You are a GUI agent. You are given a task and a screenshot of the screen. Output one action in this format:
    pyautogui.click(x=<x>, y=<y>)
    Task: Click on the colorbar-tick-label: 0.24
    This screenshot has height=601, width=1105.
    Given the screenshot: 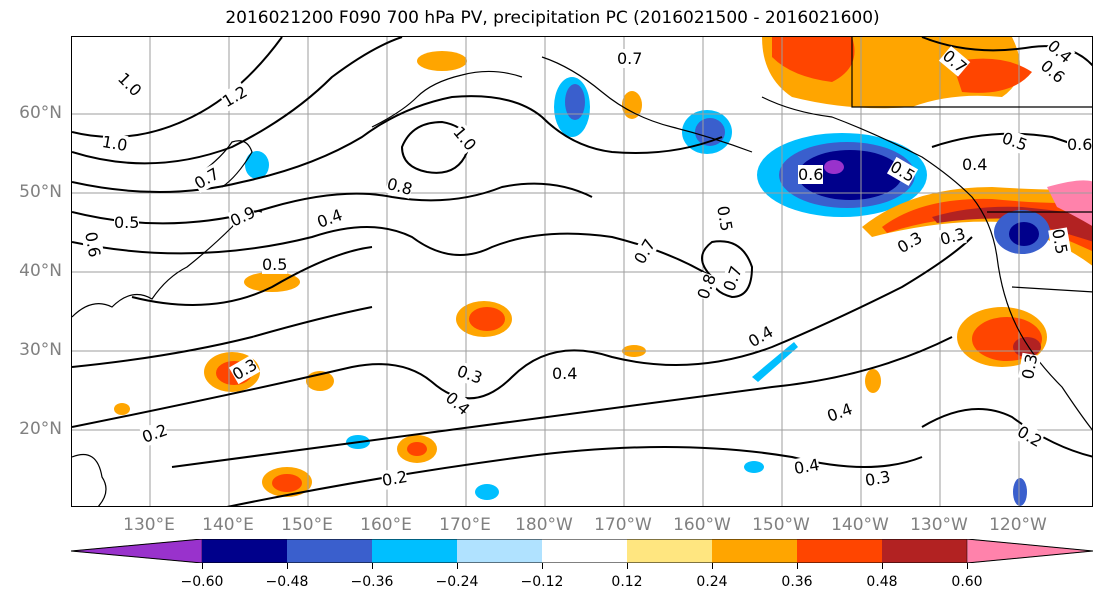 What is the action you would take?
    pyautogui.click(x=712, y=582)
    